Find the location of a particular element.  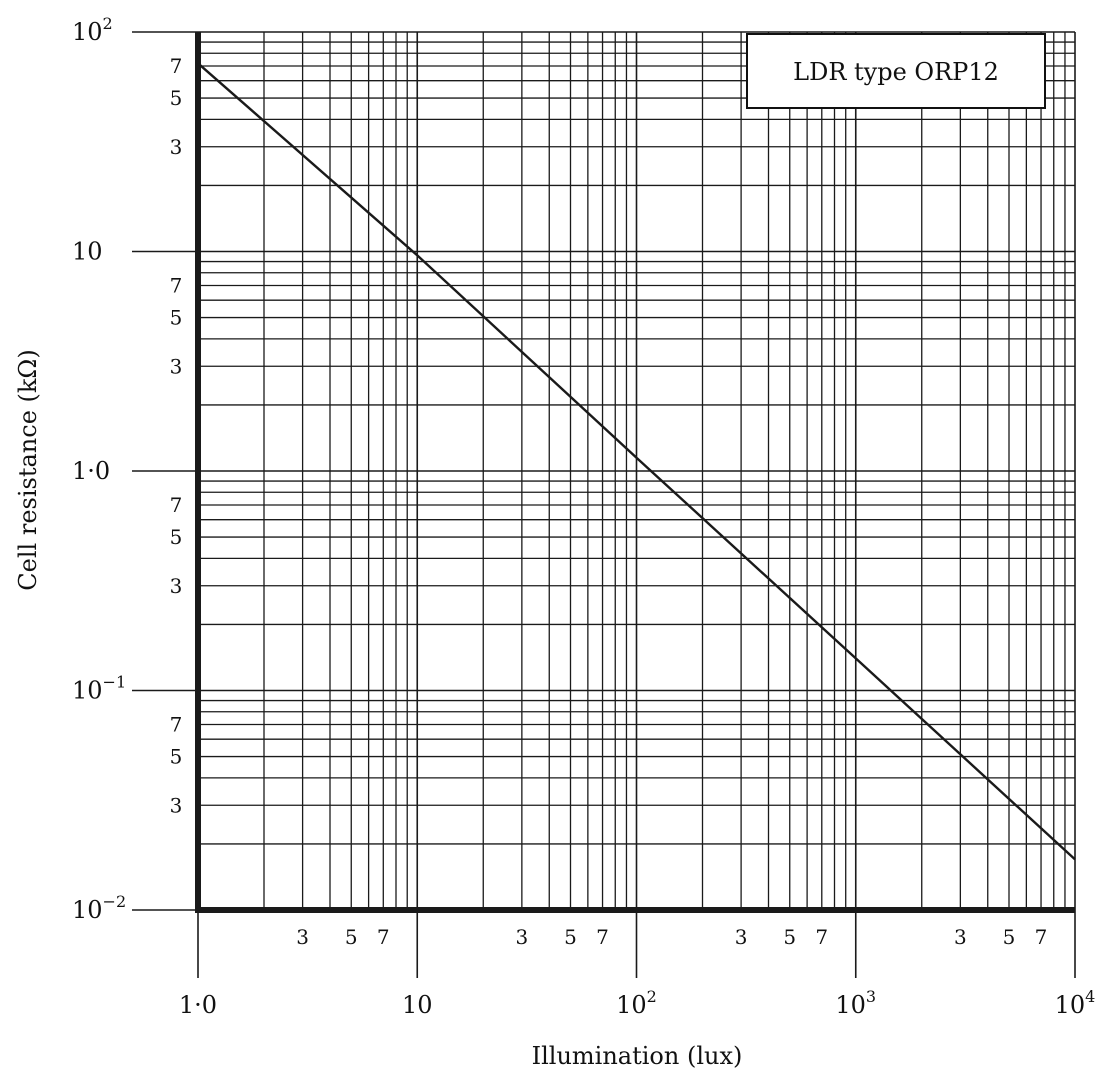

legend-text: LDR type ORP12 is located at coordinates (896, 72).